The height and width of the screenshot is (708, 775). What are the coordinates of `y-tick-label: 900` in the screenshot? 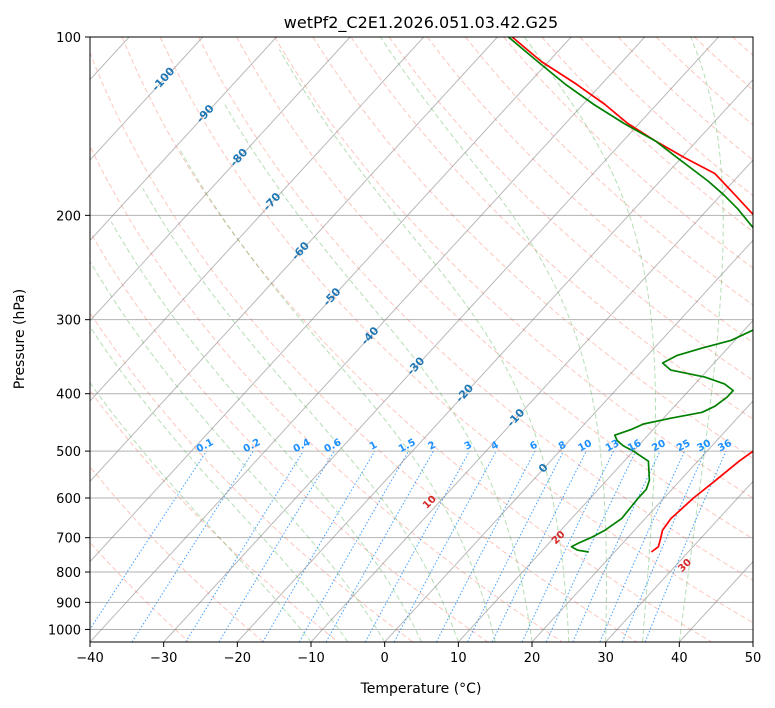 It's located at (68, 603).